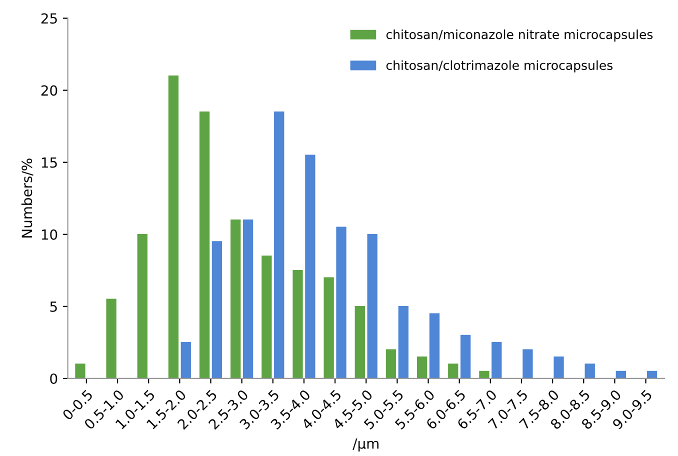 This screenshot has height=456, width=678. Describe the element at coordinates (499, 66) in the screenshot. I see `legend-label: chitosan/clotrimazole microcapsules` at that location.